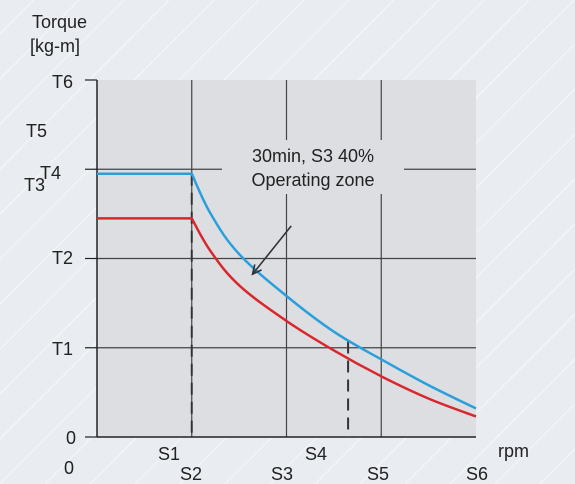  I want to click on y-tick-label-t1: T1, so click(62, 349).